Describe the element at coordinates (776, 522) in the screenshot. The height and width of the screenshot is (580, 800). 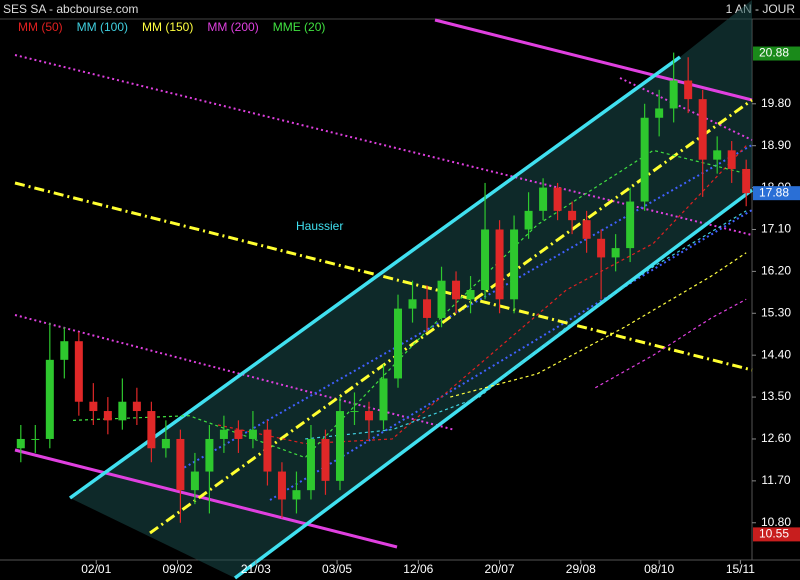
I see `y-tick-label: 10.80` at that location.